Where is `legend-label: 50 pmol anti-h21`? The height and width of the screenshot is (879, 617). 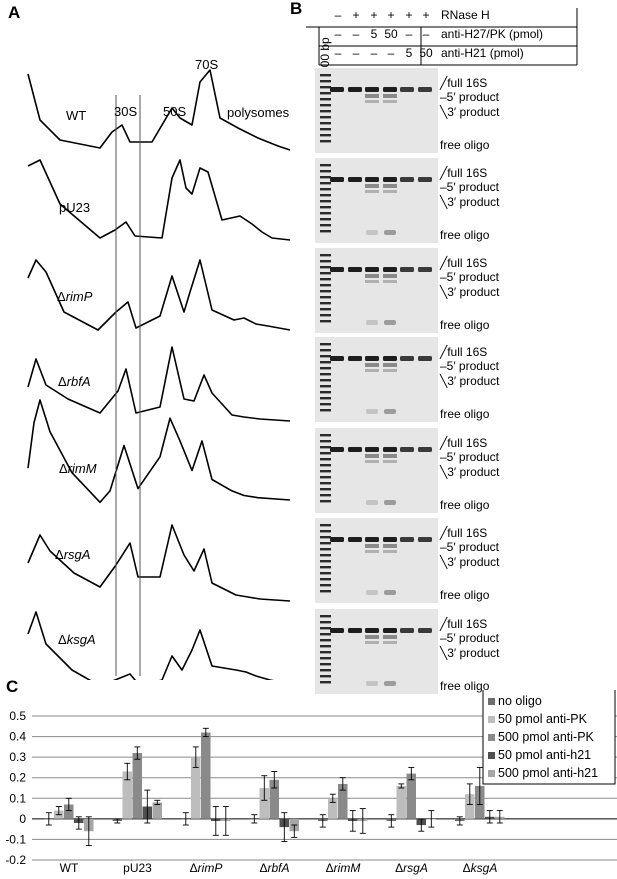 legend-label: 50 pmol anti-h21 is located at coordinates (544, 755).